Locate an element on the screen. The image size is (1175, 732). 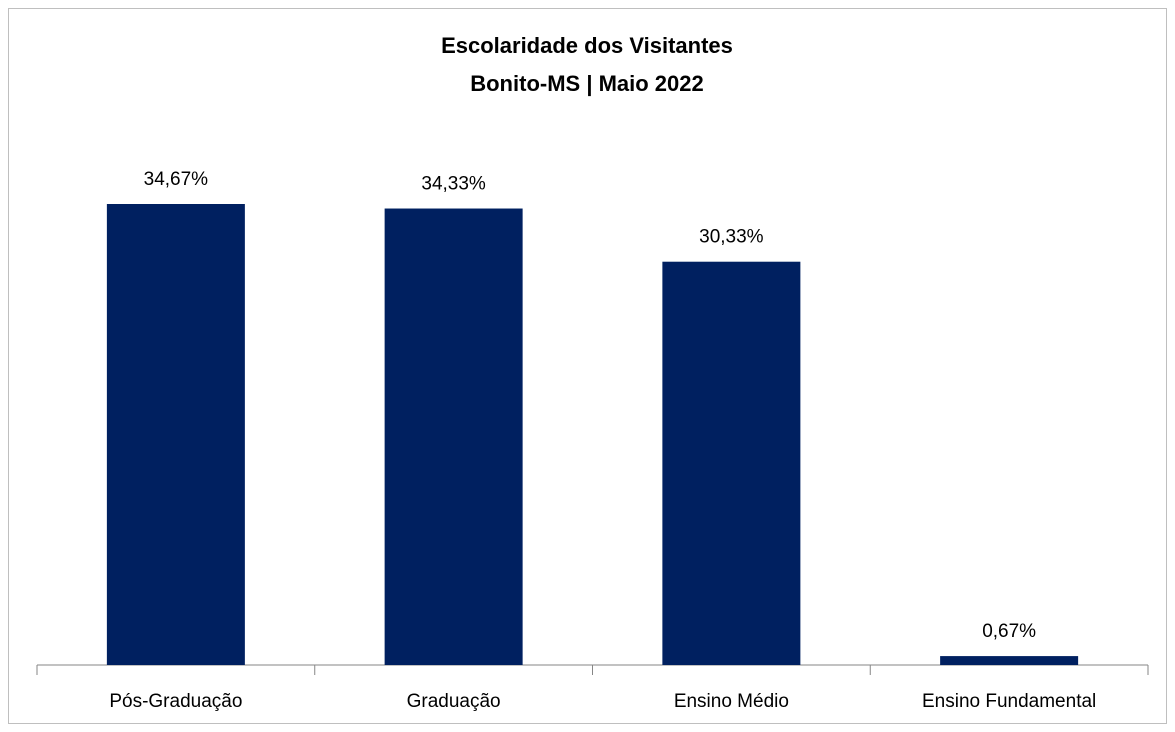
x-tick-label: Ensino Fundamental is located at coordinates (1009, 701).